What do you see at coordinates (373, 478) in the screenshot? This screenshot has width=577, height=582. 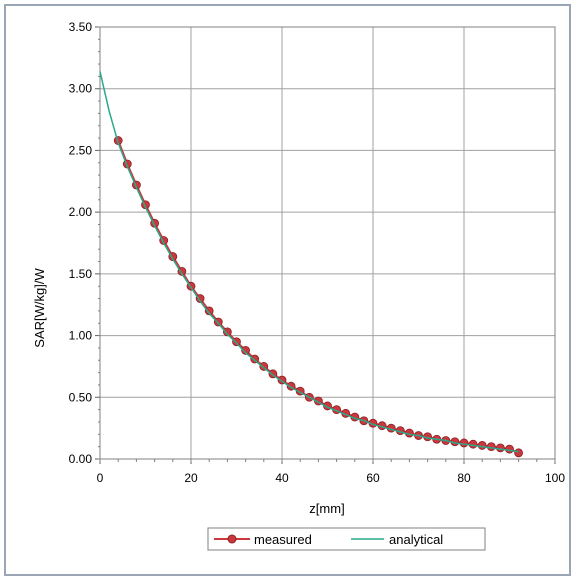 I see `x-tick-label: 60` at bounding box center [373, 478].